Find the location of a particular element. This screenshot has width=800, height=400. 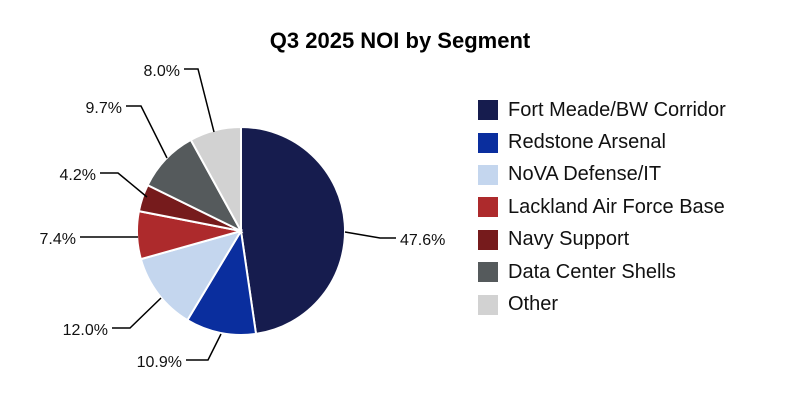

chart-title: Q3 2025 NOI by Segment is located at coordinates (400, 41).